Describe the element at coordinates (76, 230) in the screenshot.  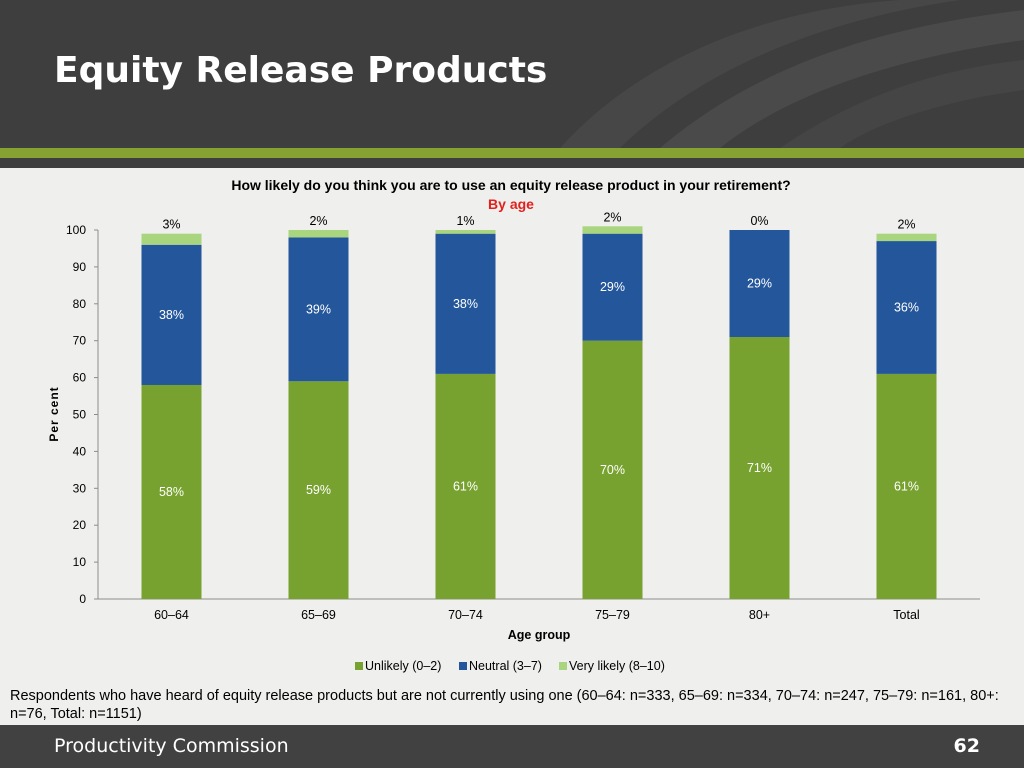
I see `y-tick-label: 100` at that location.